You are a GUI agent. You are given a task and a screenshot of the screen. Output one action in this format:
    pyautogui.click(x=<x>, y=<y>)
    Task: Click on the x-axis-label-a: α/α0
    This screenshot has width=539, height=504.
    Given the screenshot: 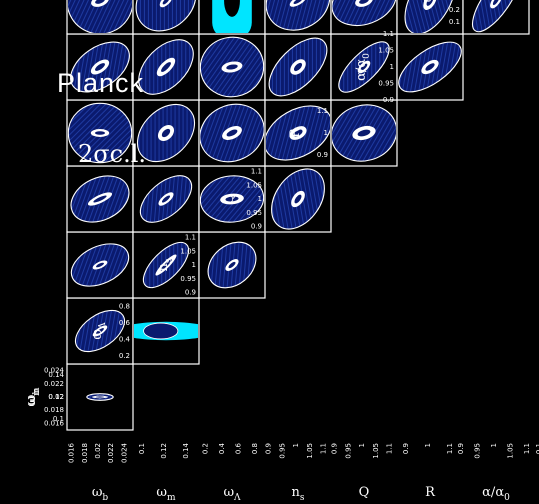 What is the action you would take?
    pyautogui.click(x=496, y=494)
    